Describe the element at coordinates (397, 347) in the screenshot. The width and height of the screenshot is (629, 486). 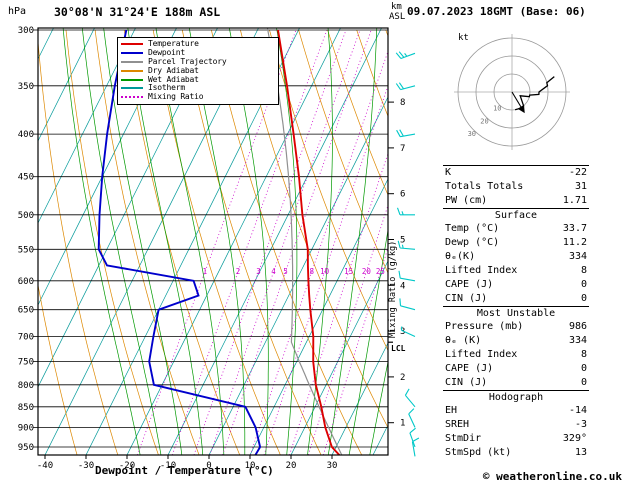
I see `lcl-marker: LCL` at that location.